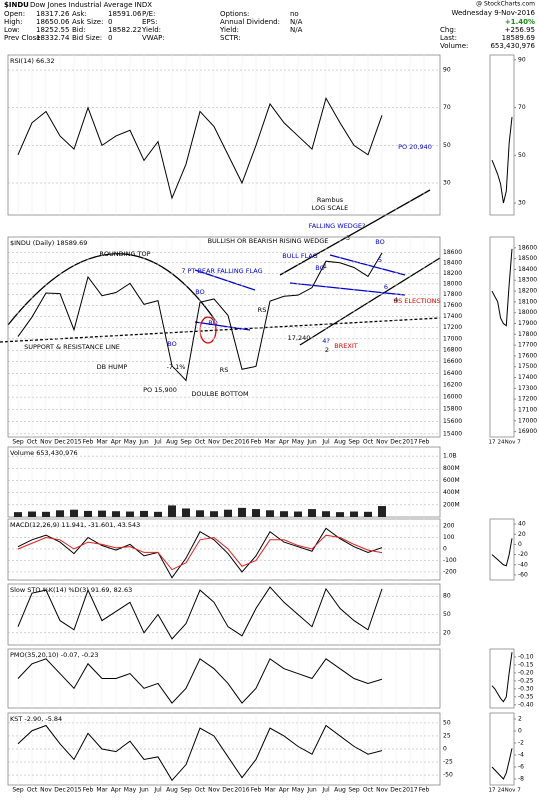 This screenshot has height=800, width=539. Describe the element at coordinates (527, 312) in the screenshot. I see `mini-tick-label: 18000` at that location.